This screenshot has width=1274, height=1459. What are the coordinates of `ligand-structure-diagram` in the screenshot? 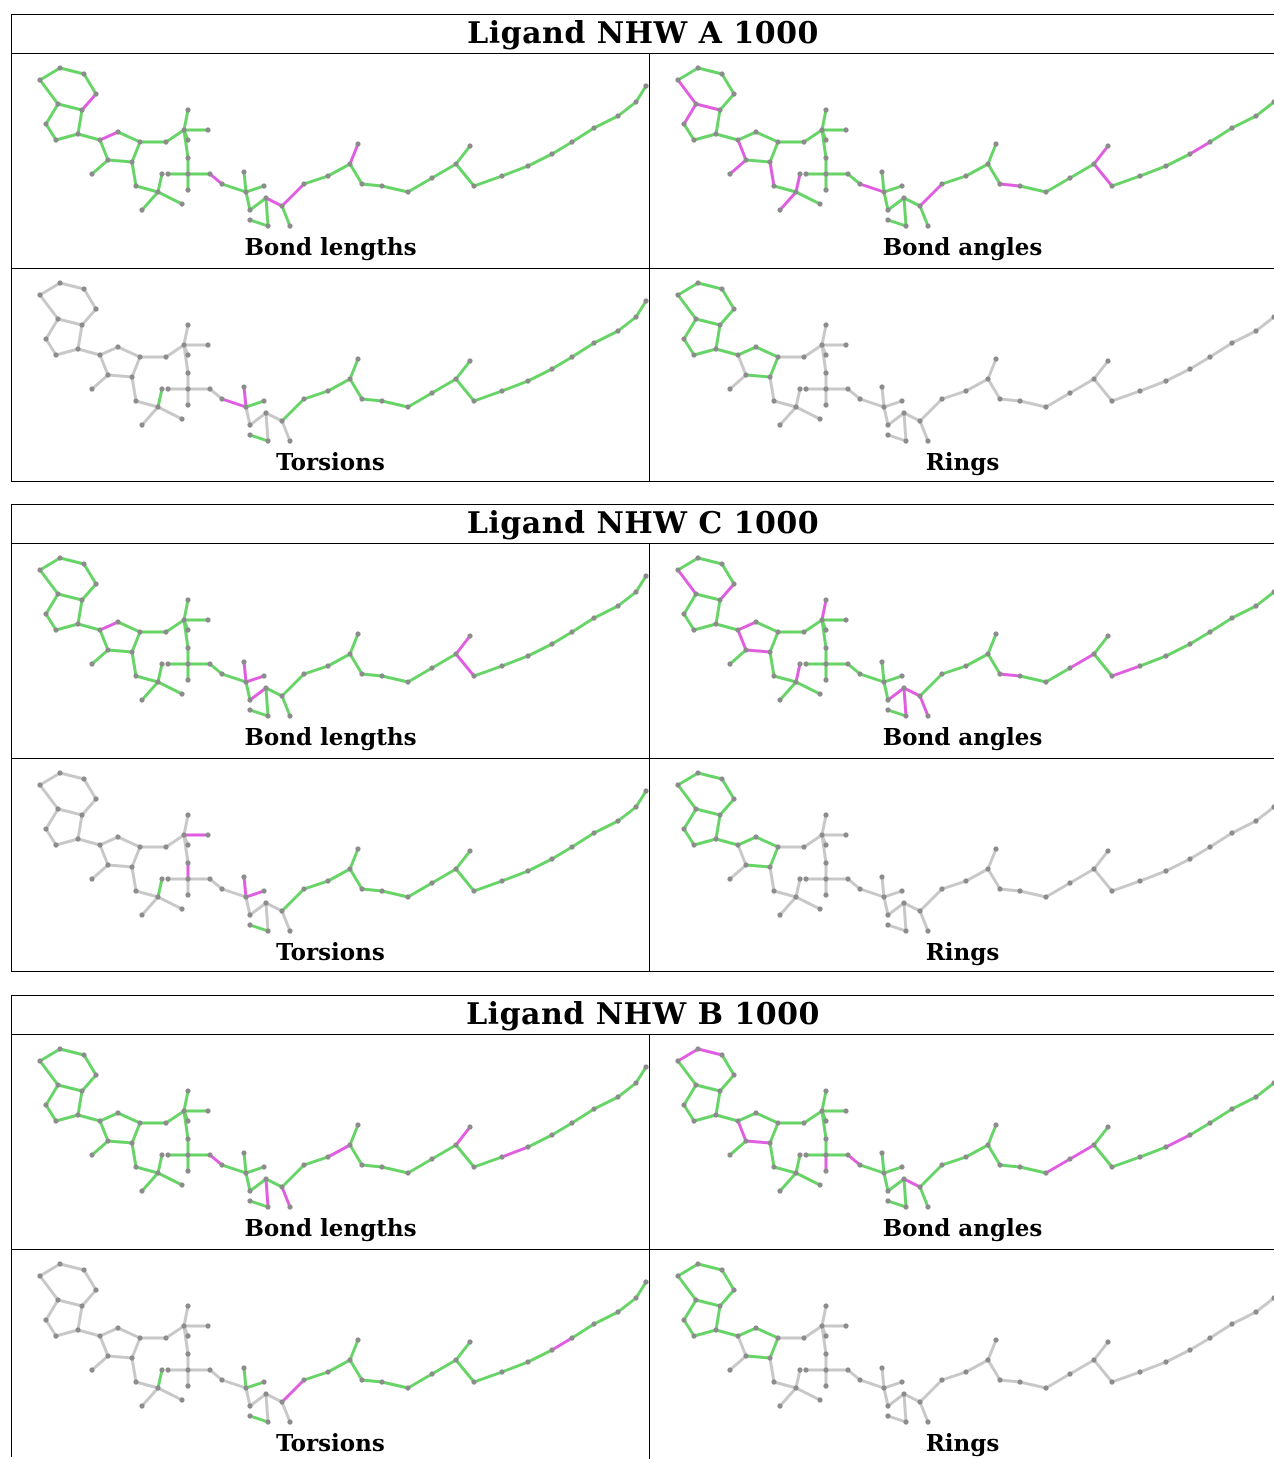 It's located at (974, 362).